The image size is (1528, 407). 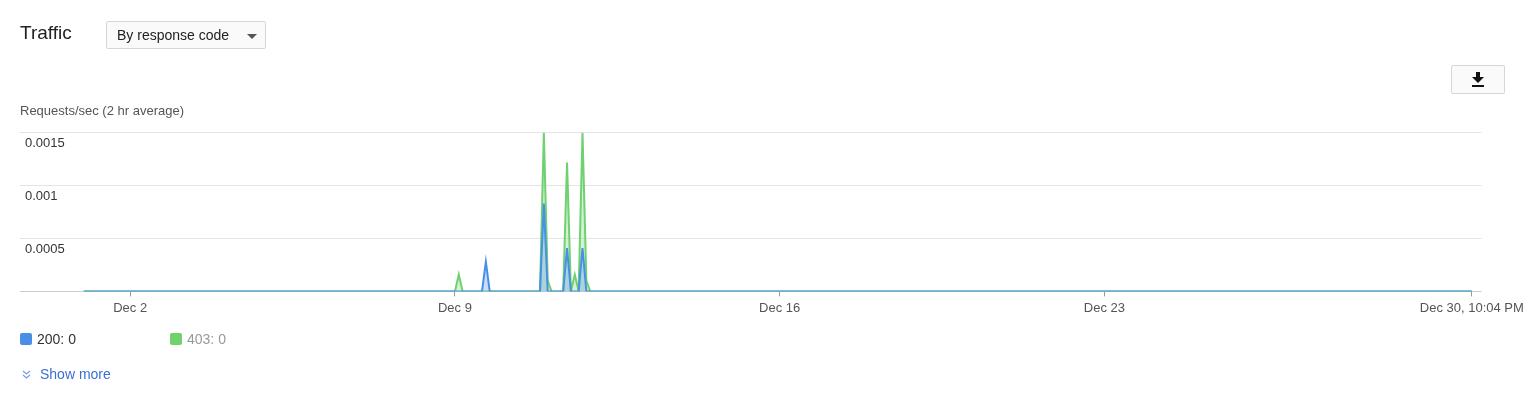 I want to click on legend-label: 200: 0, so click(x=56, y=339).